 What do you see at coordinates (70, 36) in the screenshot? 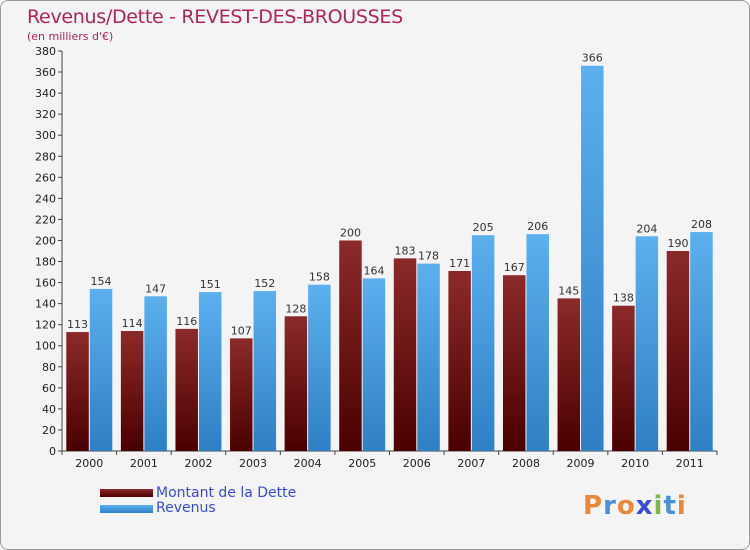
I see `chart-unit-subtitle: (en milliers d'€)` at bounding box center [70, 36].